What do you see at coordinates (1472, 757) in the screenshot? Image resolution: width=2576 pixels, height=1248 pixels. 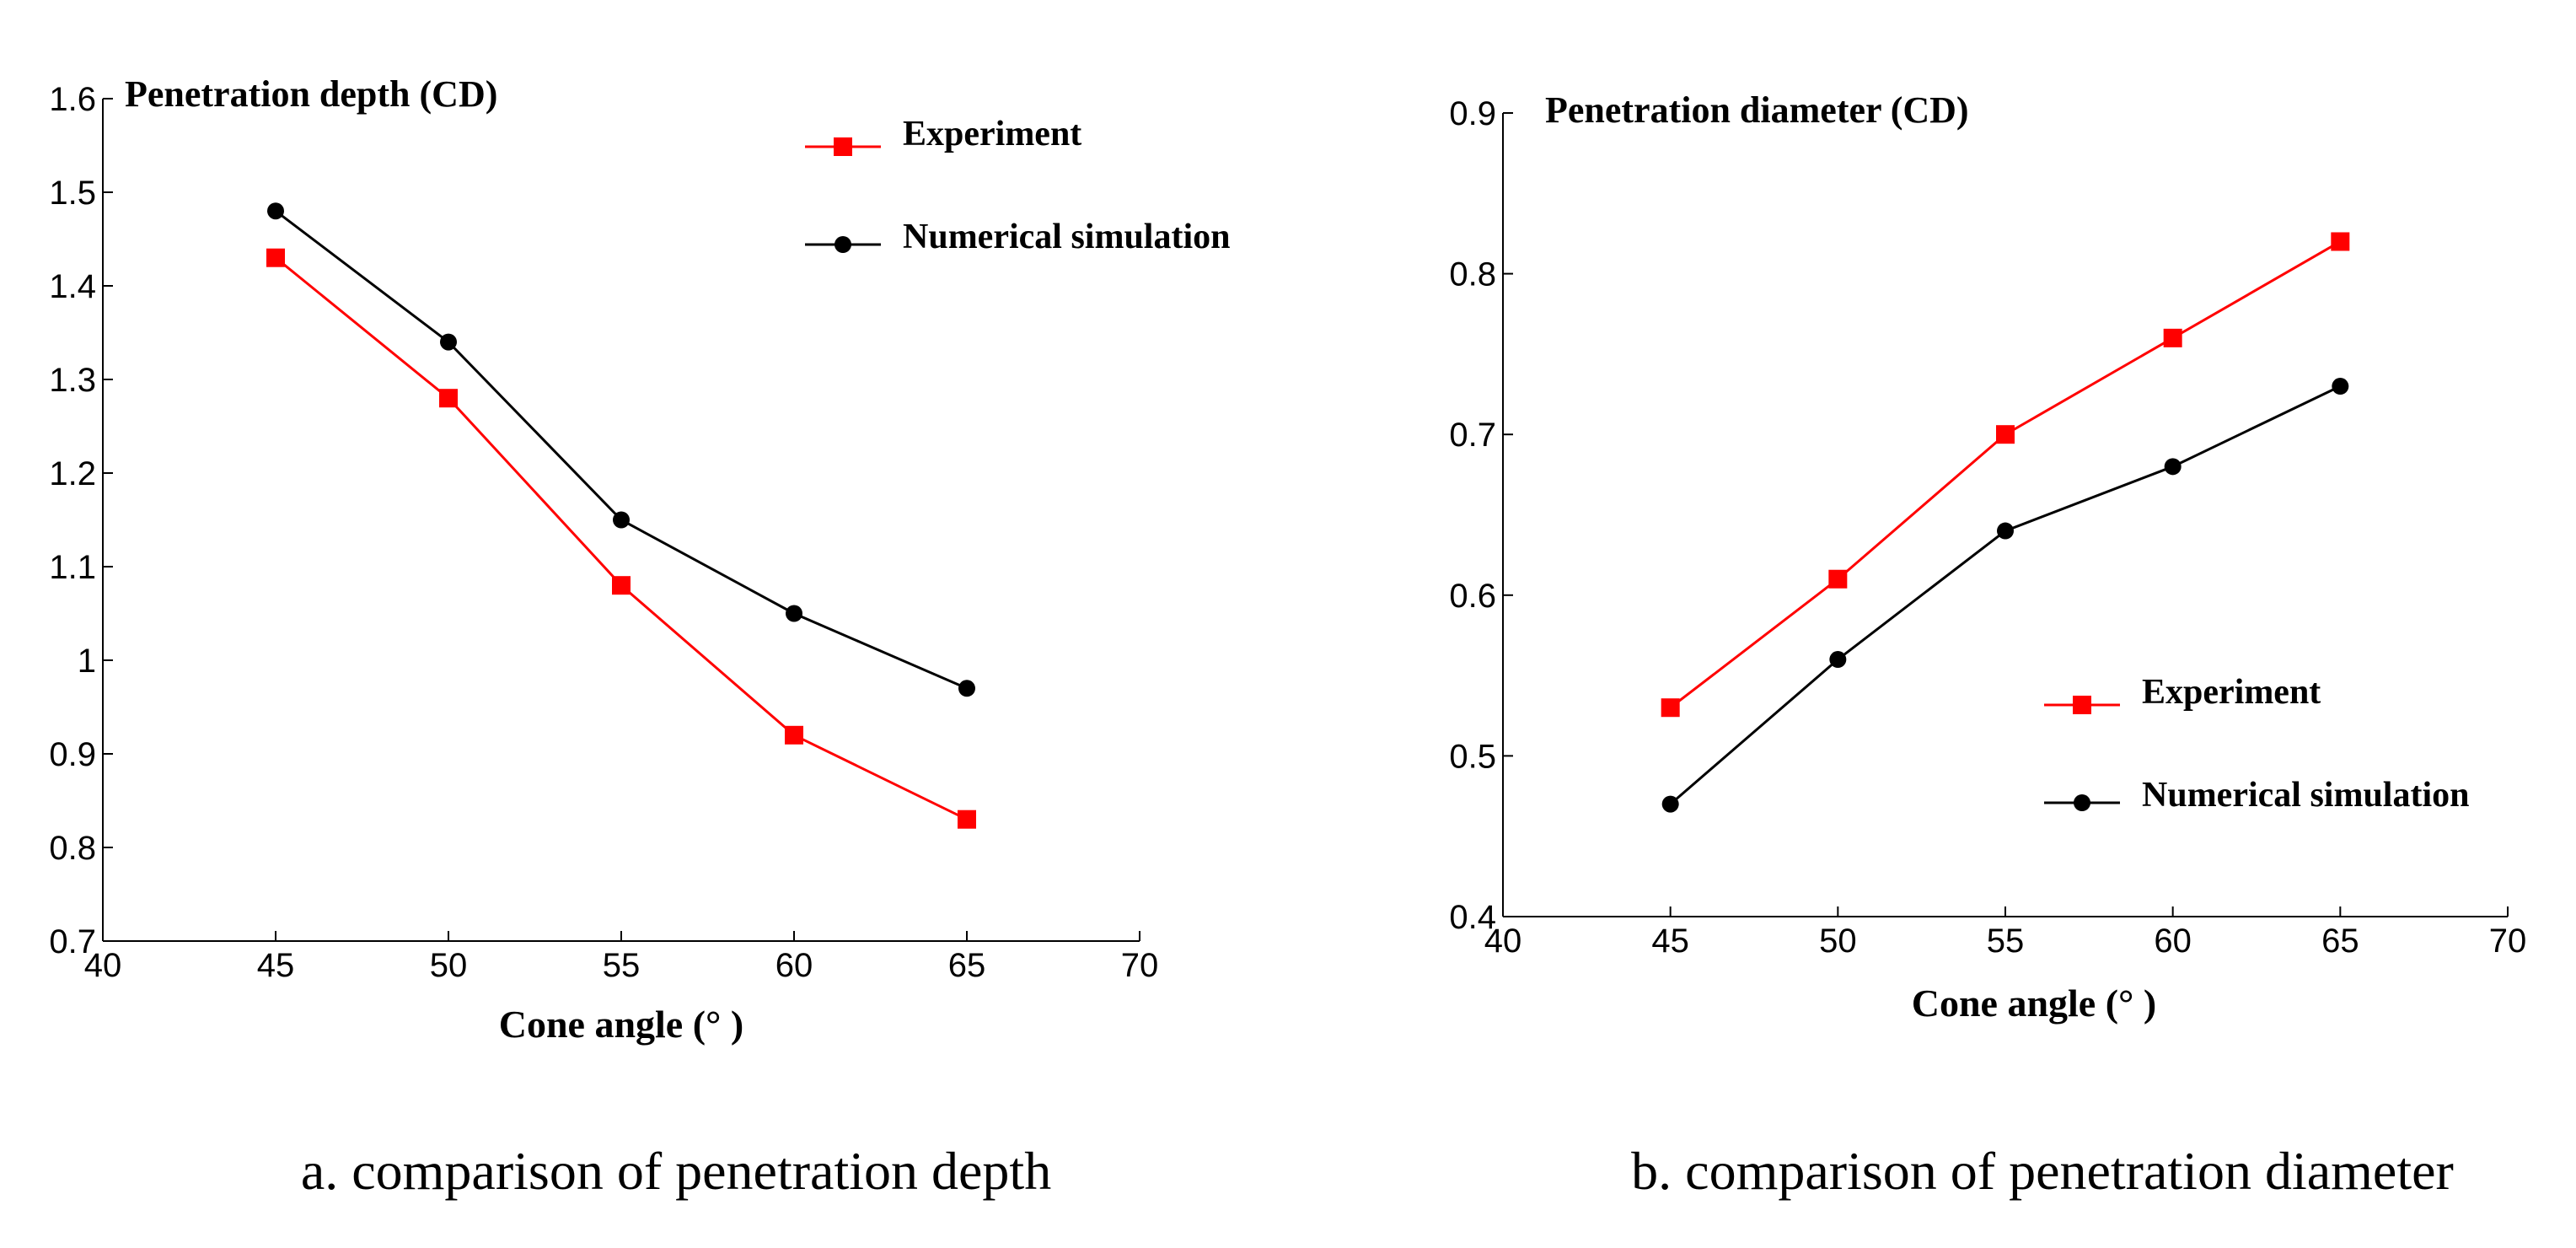 I see `y-tick-label: 0.5` at bounding box center [1472, 757].